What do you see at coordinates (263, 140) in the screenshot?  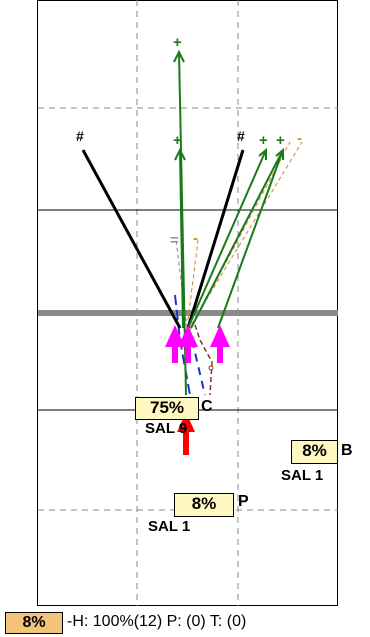 I see `plus-marker-r1: +` at bounding box center [263, 140].